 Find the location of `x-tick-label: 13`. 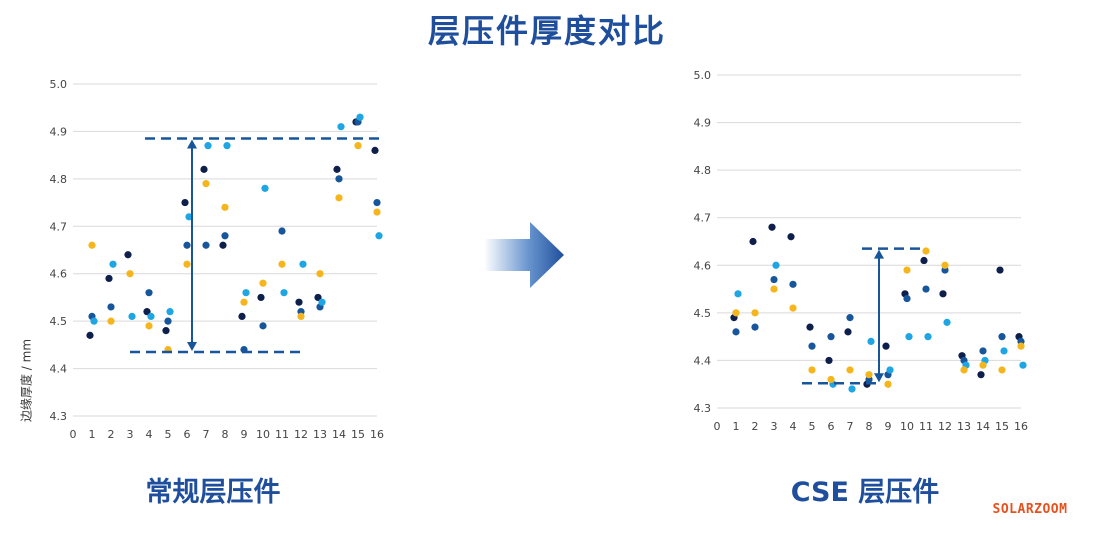

x-tick-label: 13 is located at coordinates (964, 426).